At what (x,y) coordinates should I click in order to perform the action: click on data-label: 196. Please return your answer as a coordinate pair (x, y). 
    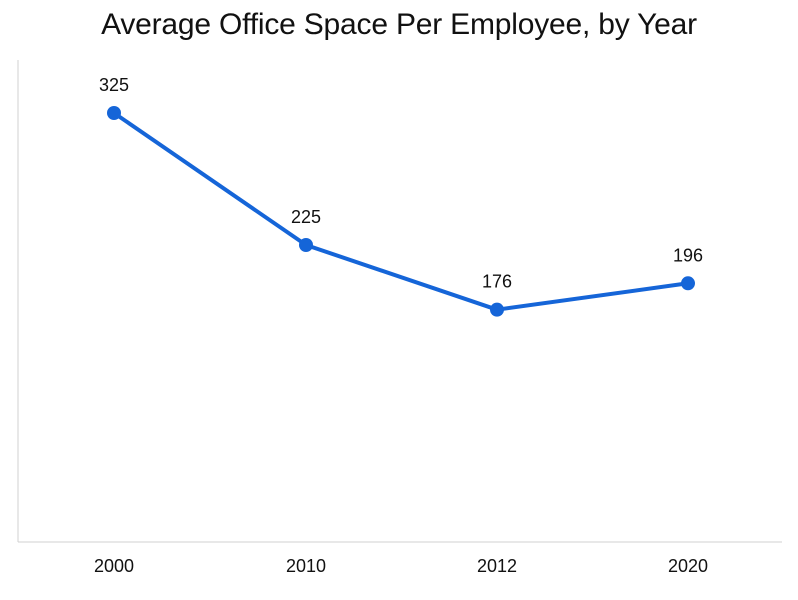
    Looking at the image, I should click on (688, 255).